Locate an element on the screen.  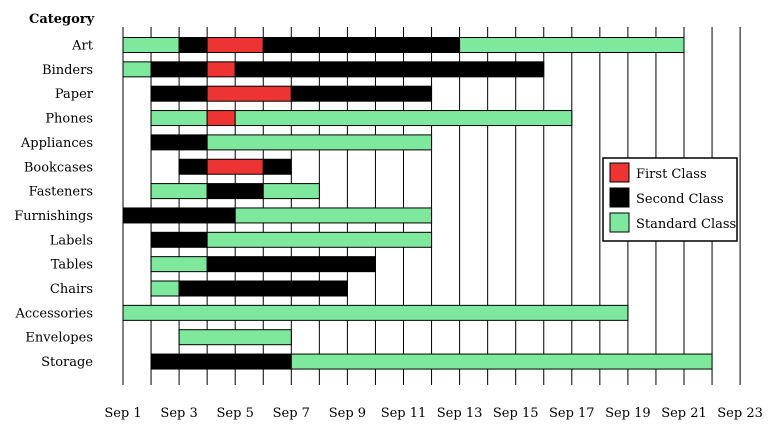
x-tick-label: Sep 17 is located at coordinates (572, 413).